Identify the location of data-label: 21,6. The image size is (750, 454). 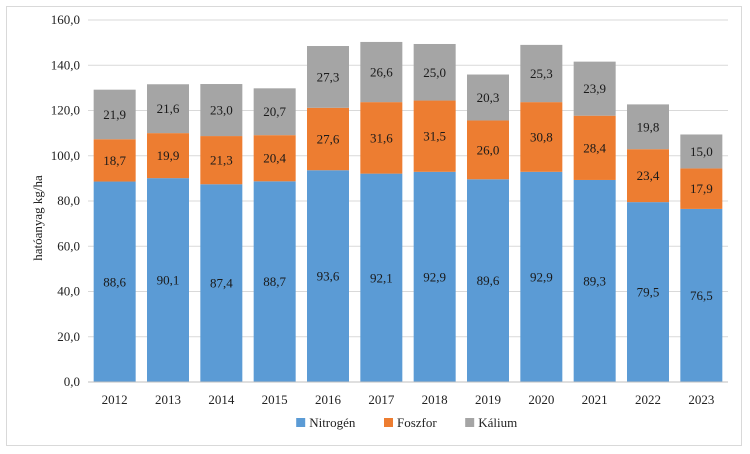
(168, 108).